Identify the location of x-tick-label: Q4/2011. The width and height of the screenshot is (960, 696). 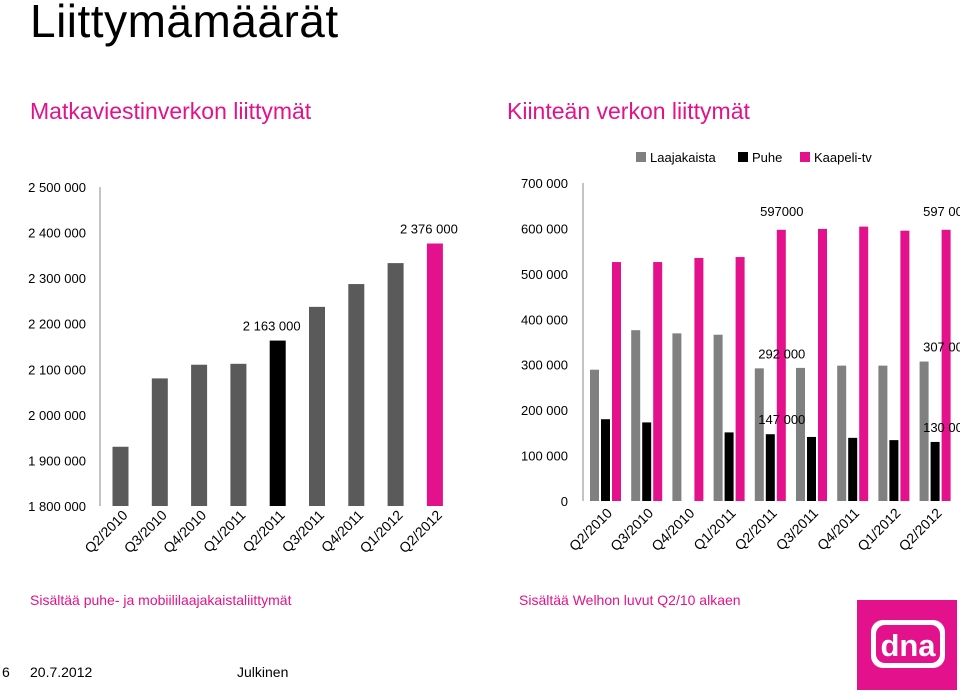
(838, 529).